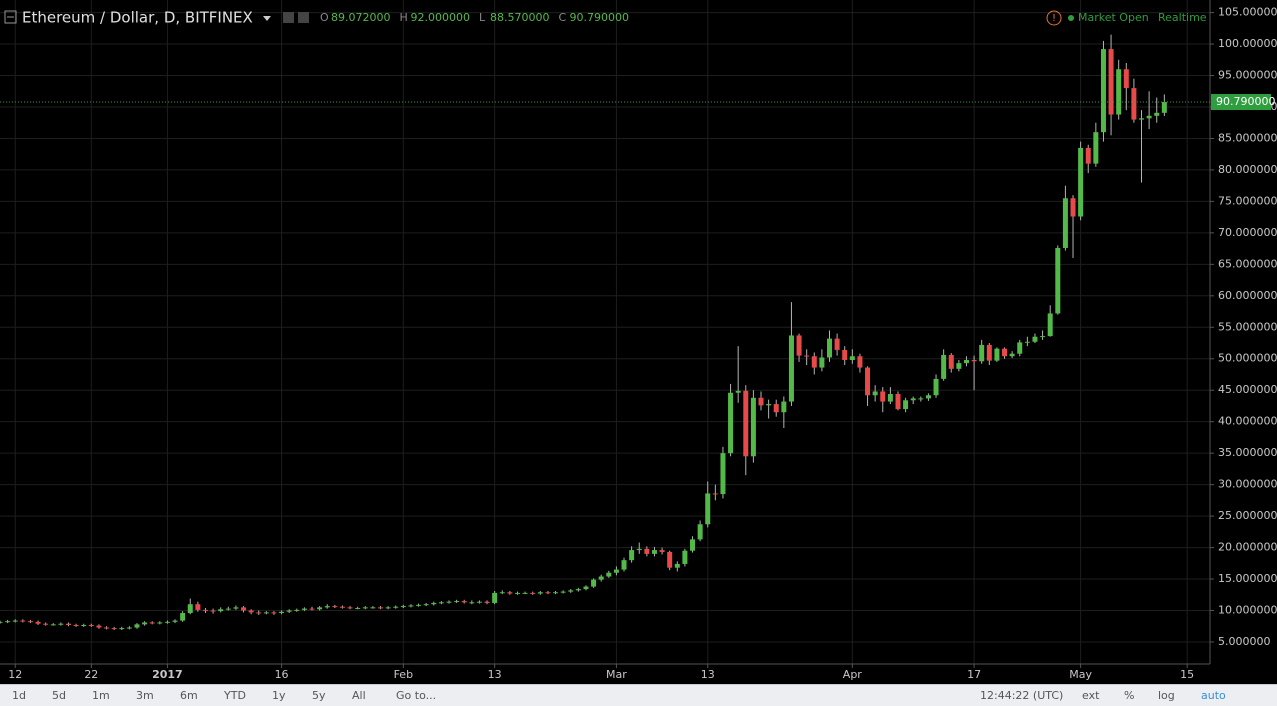 This screenshot has width=1277, height=706. I want to click on warning-icon-mark: !, so click(1054, 18).